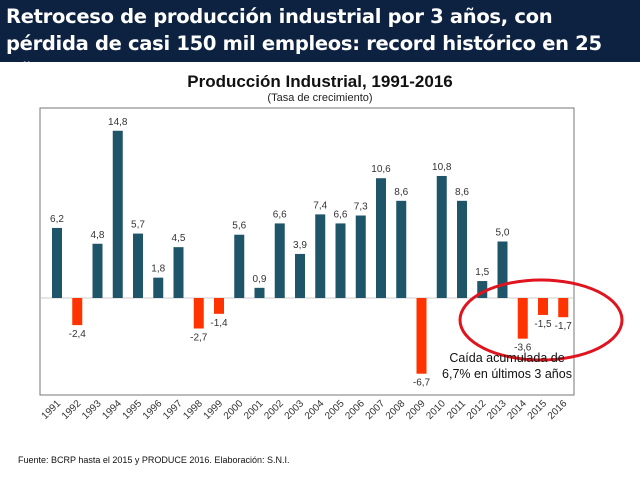 The height and width of the screenshot is (480, 640). Describe the element at coordinates (158, 287) in the screenshot. I see `bar-1996` at that location.